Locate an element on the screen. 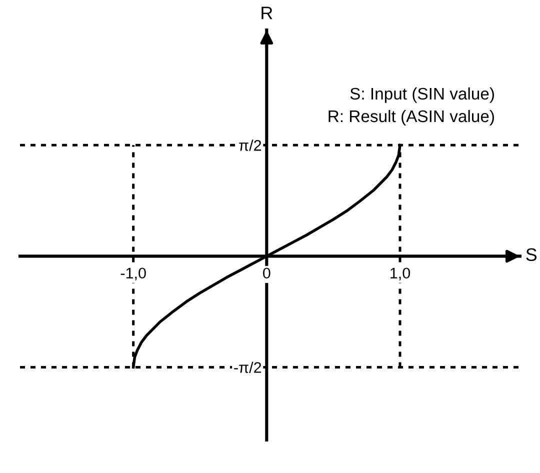 This screenshot has width=540, height=473. x-axis-title: S is located at coordinates (531, 255).